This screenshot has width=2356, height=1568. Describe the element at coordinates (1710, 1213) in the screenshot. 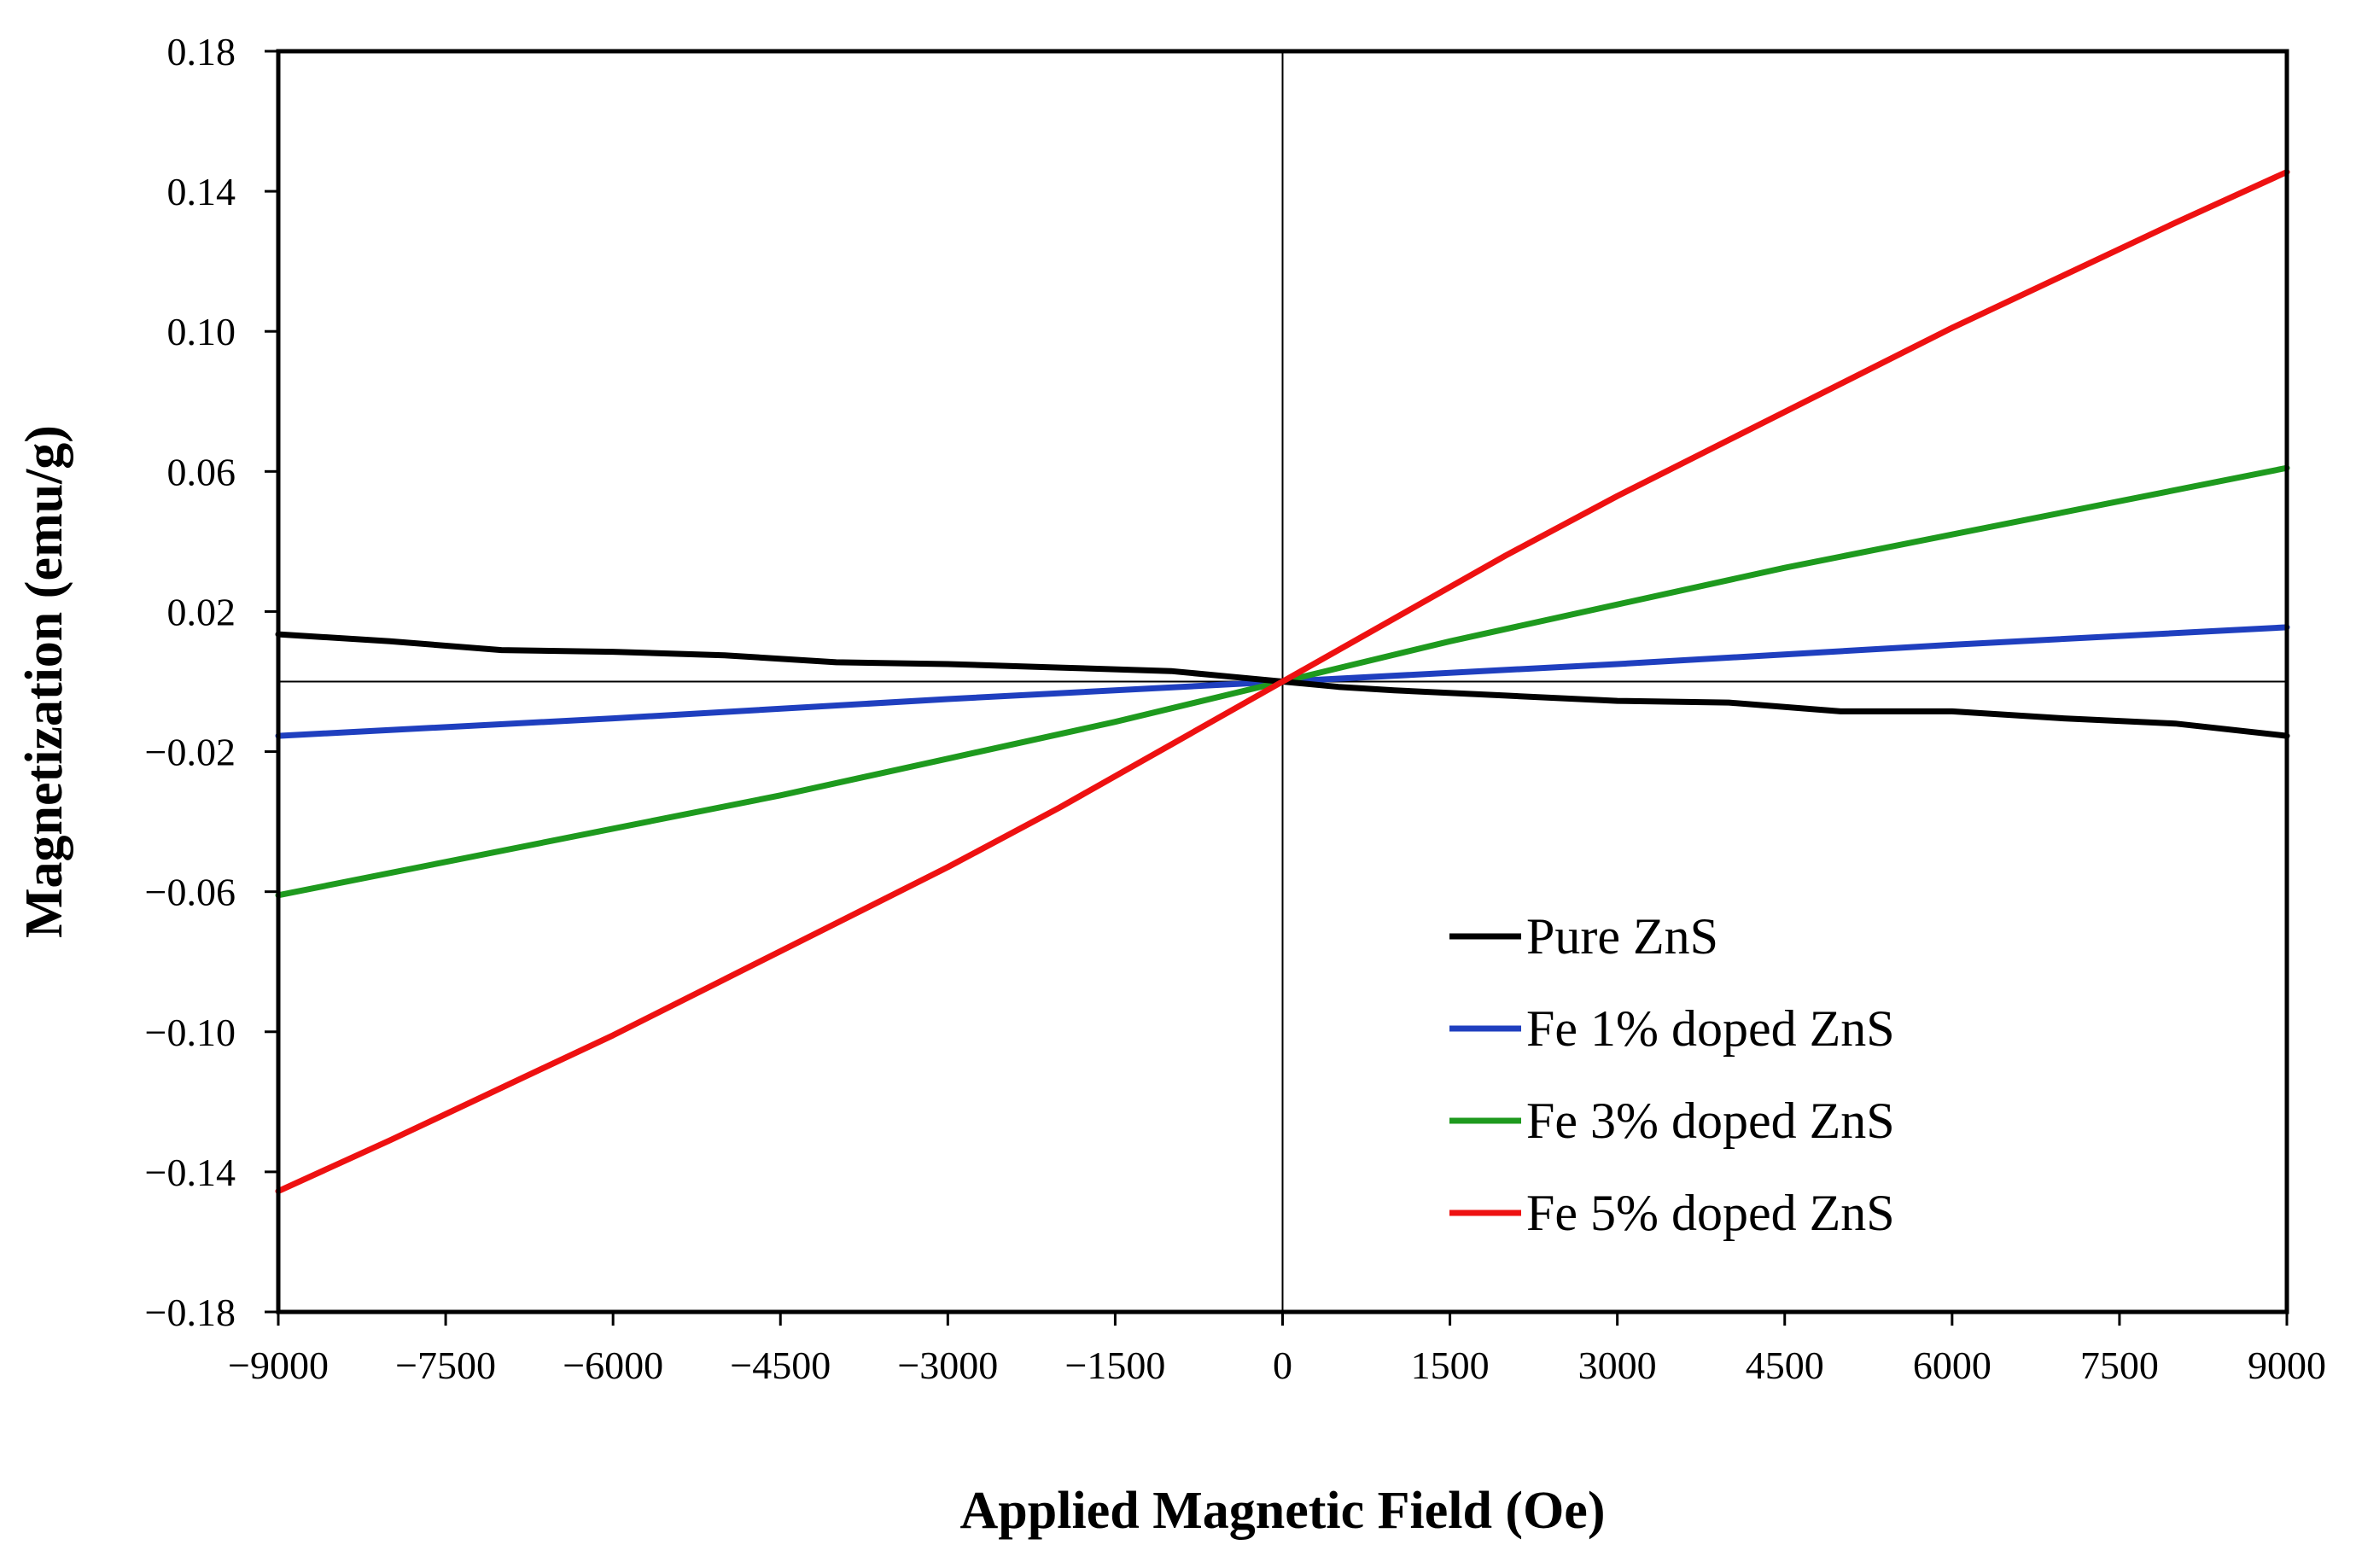

I see `legend-label: Fe 5% doped ZnS` at that location.